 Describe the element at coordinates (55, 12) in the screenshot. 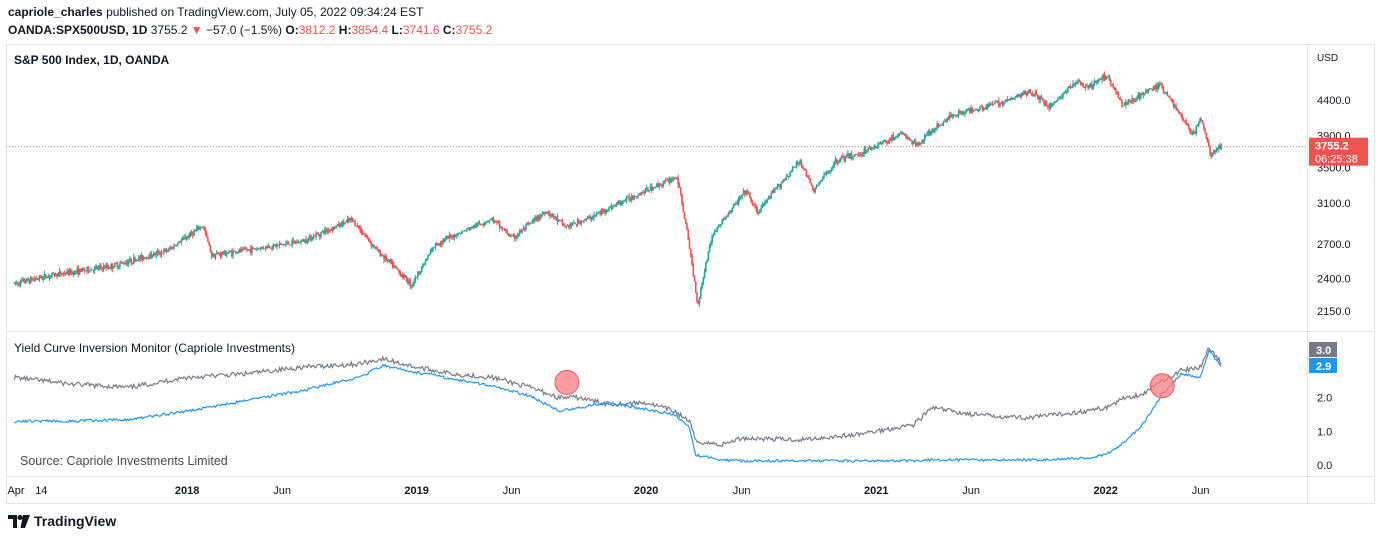

I see `author-name: capriole_charles` at that location.